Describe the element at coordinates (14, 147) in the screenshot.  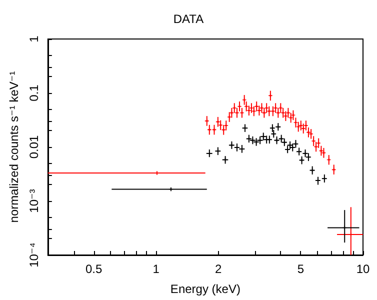
I see `y-axis-title: normalized counts s⁻¹ keV⁻¹` at that location.